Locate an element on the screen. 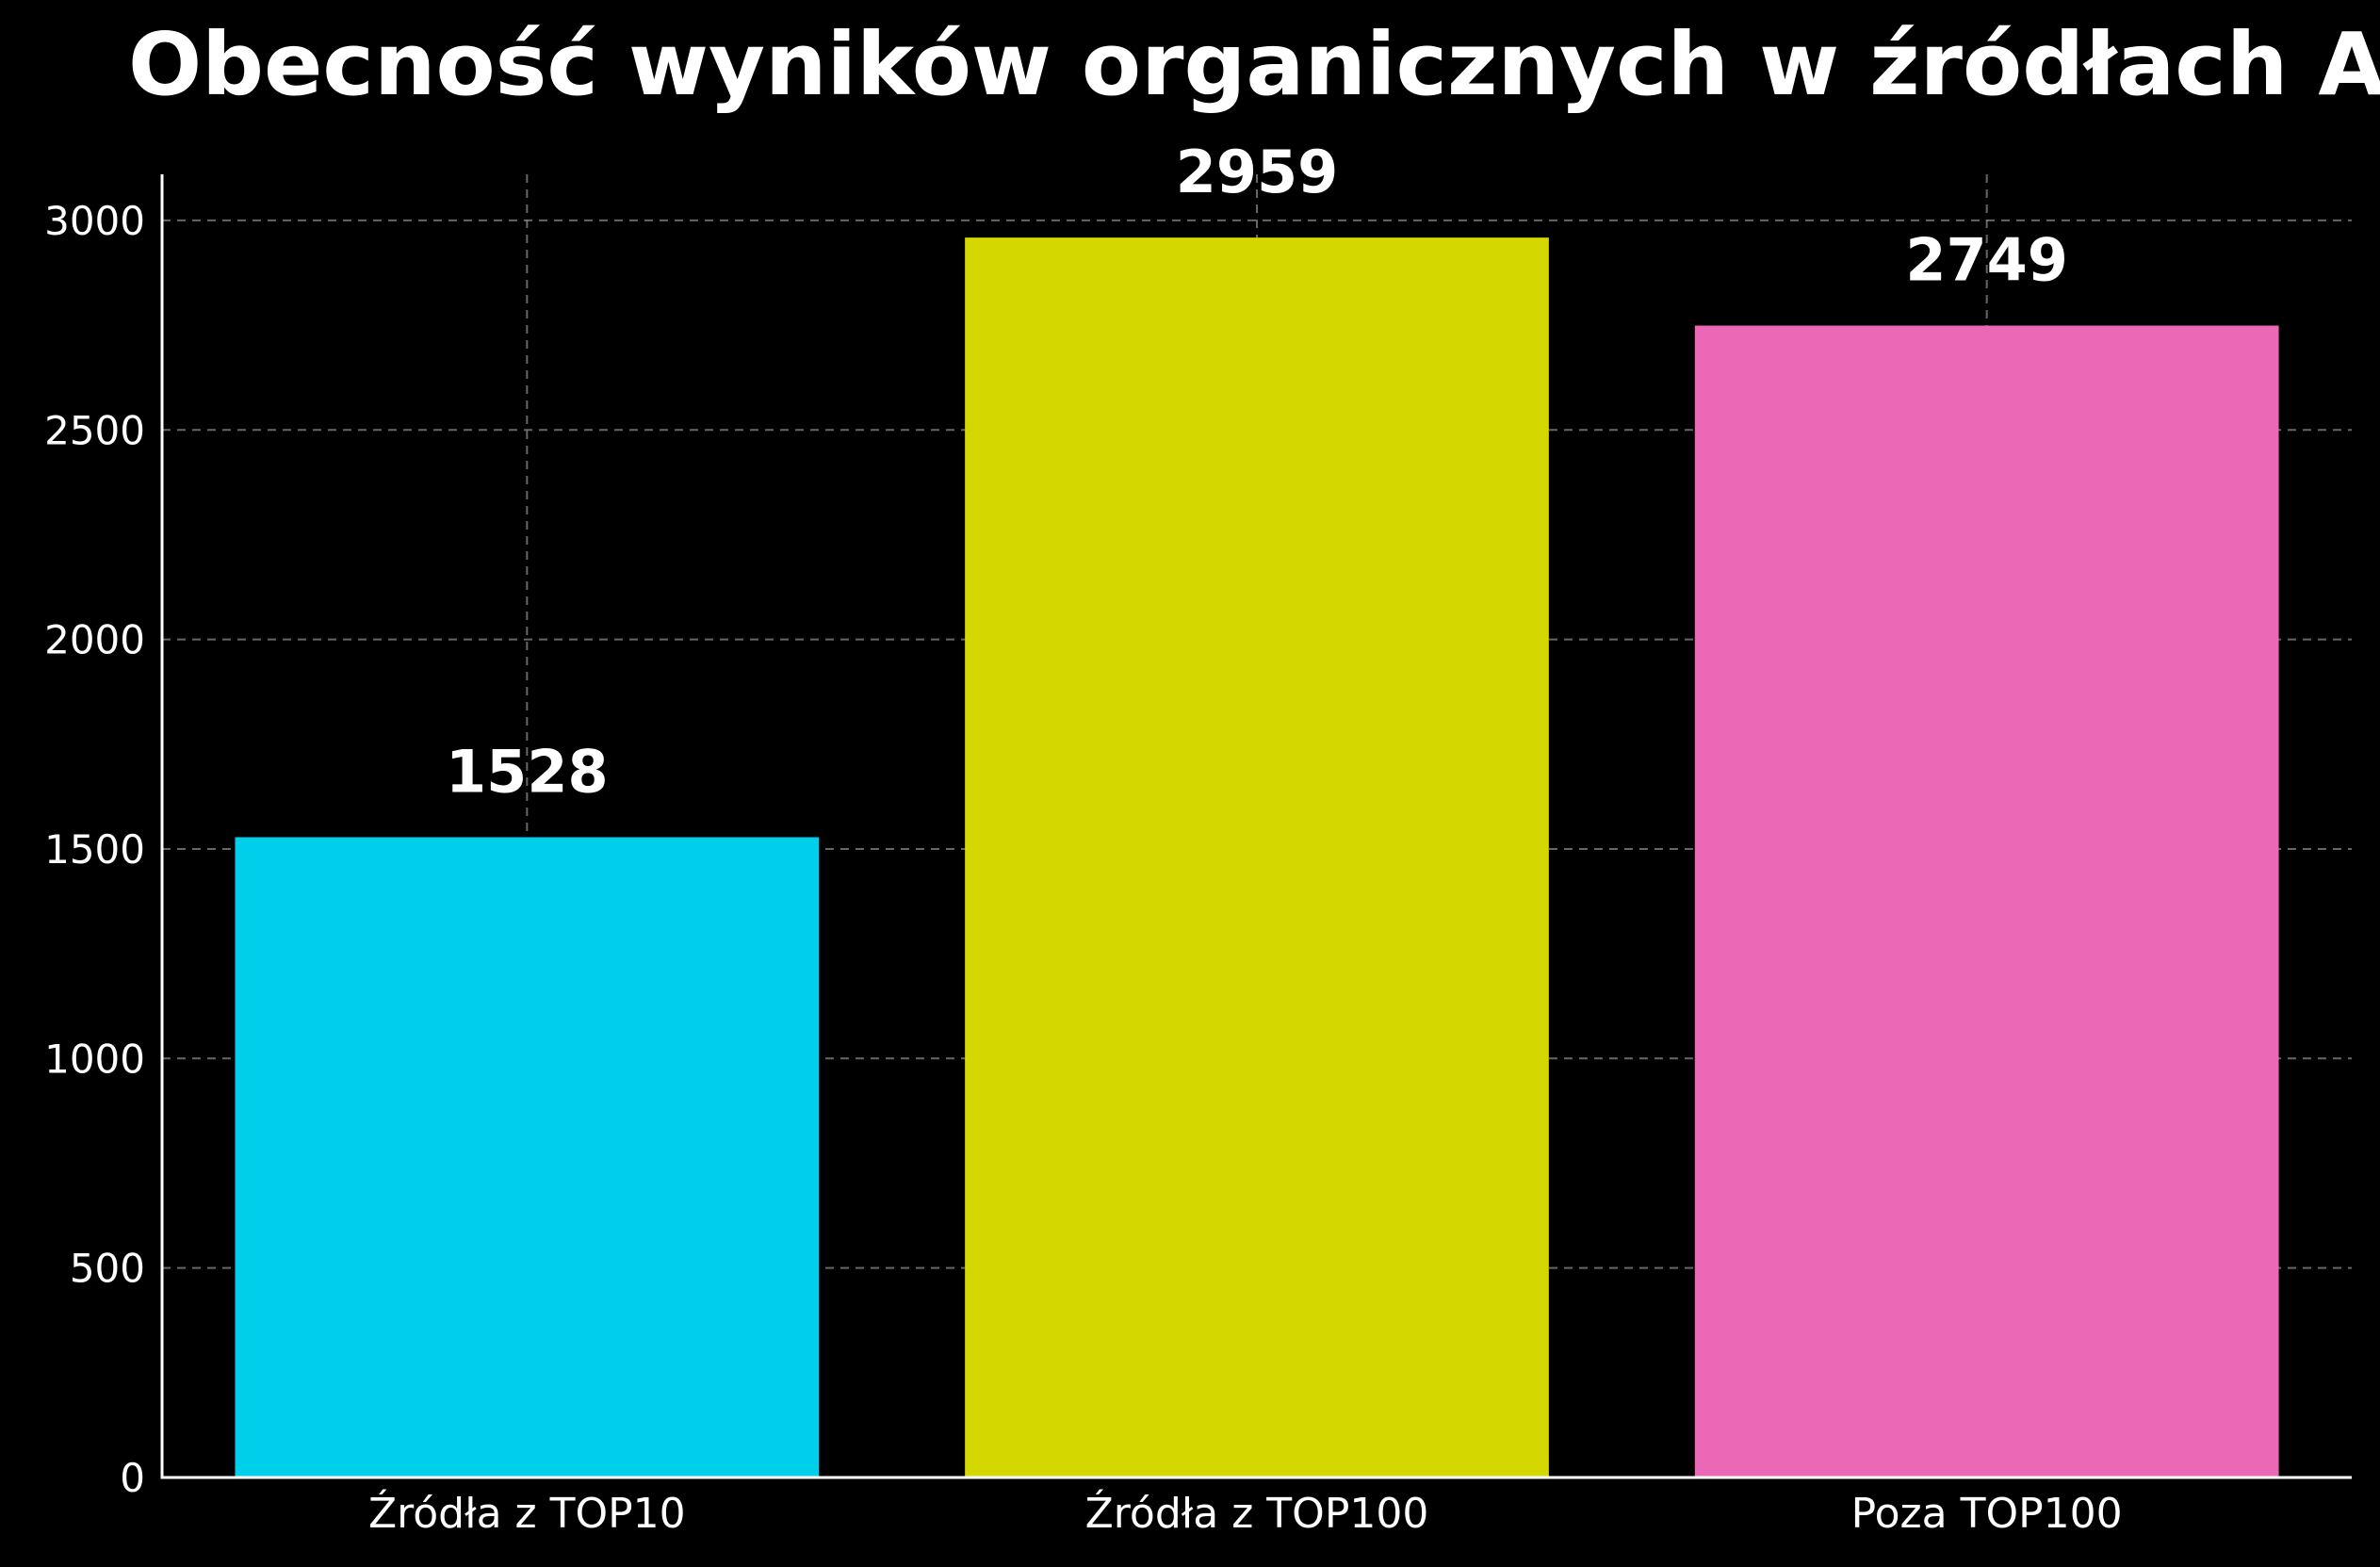 This screenshot has width=2380, height=1567. y-tick-label: 3000 is located at coordinates (94, 221).